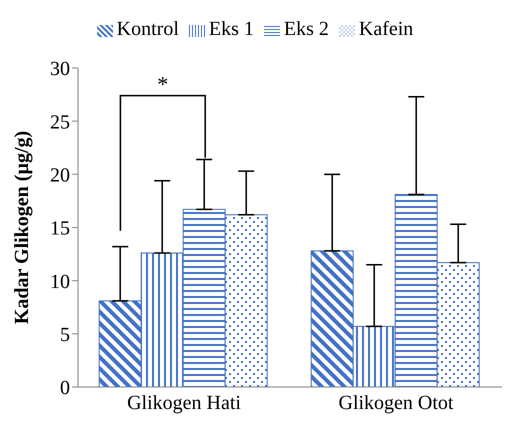  What do you see at coordinates (386, 29) in the screenshot?
I see `legend-label: Kafein` at bounding box center [386, 29].